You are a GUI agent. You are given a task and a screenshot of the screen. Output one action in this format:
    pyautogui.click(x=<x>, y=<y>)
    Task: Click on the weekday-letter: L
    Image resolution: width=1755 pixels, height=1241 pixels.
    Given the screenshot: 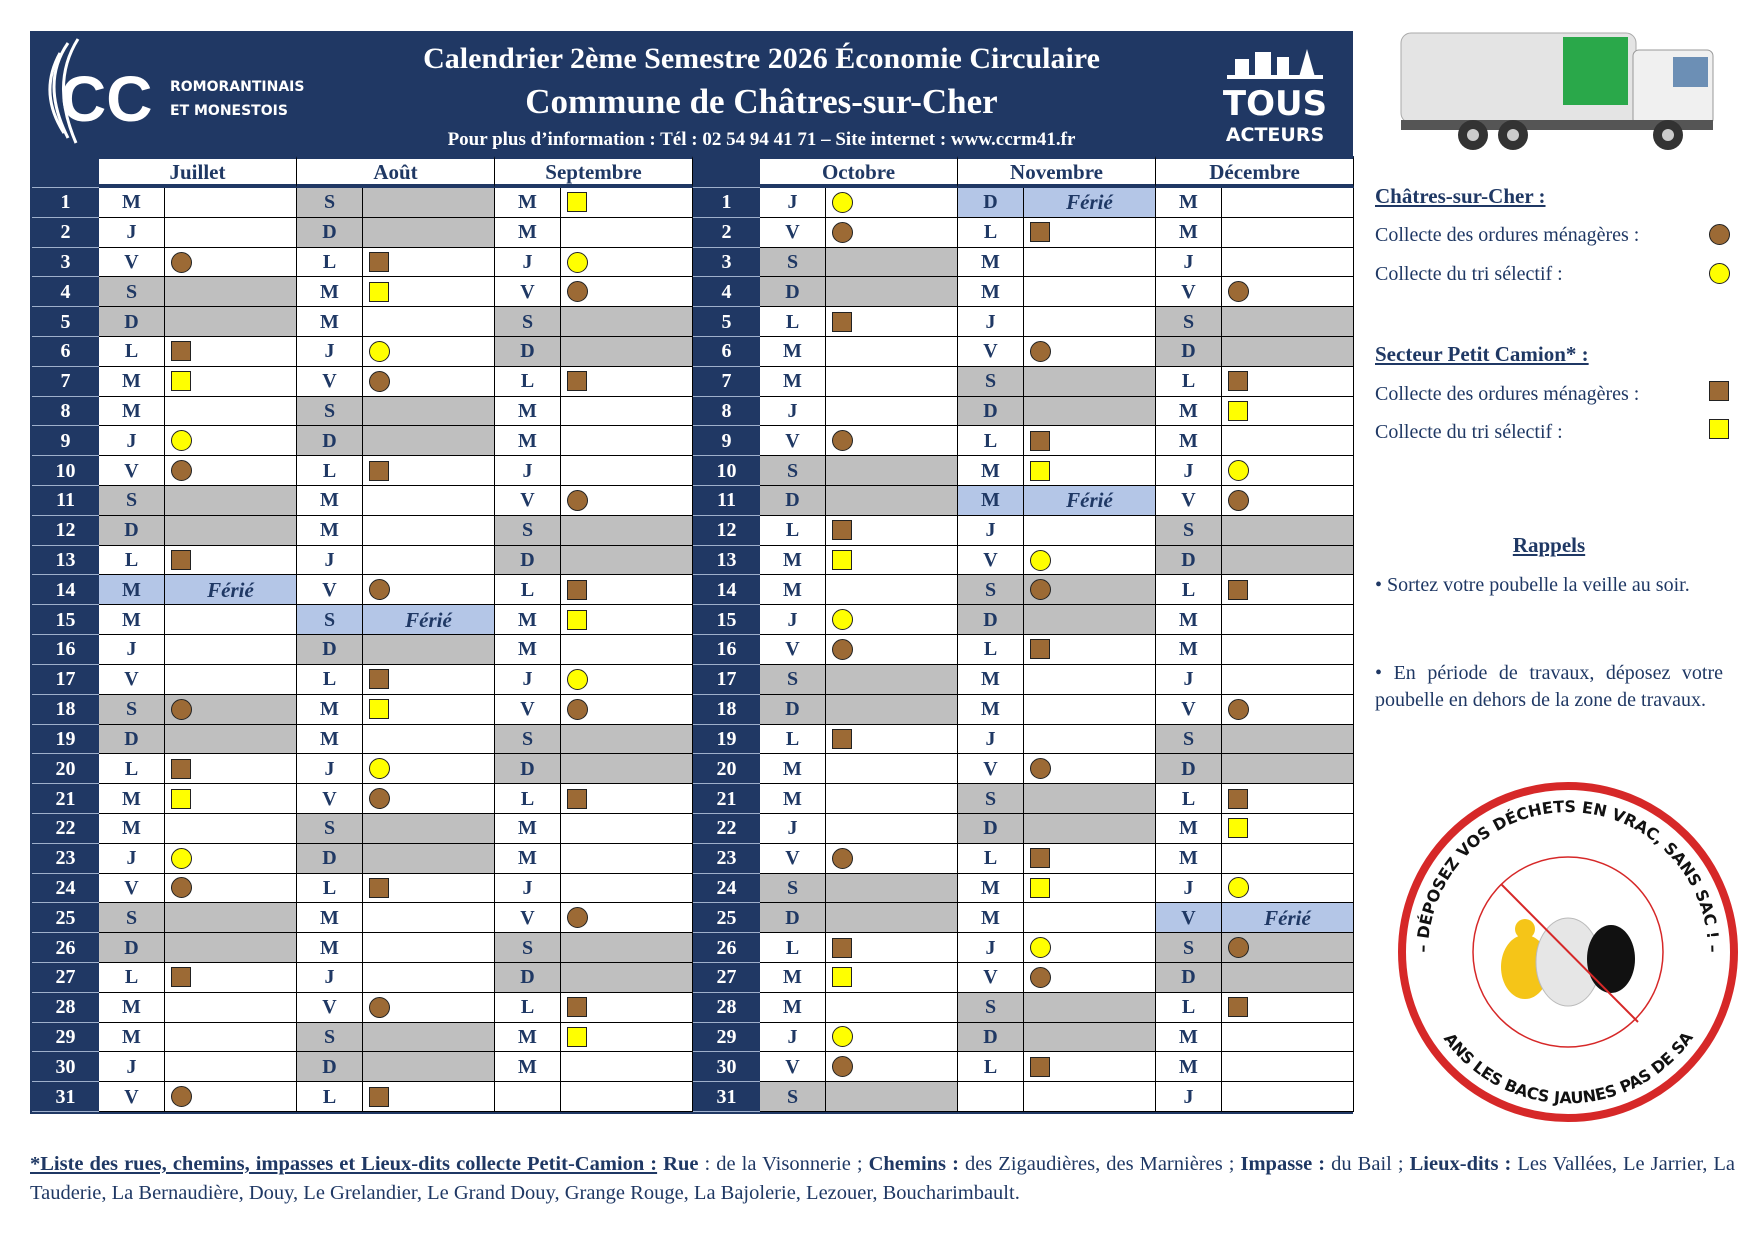 What is the action you would take?
    pyautogui.click(x=1189, y=1007)
    